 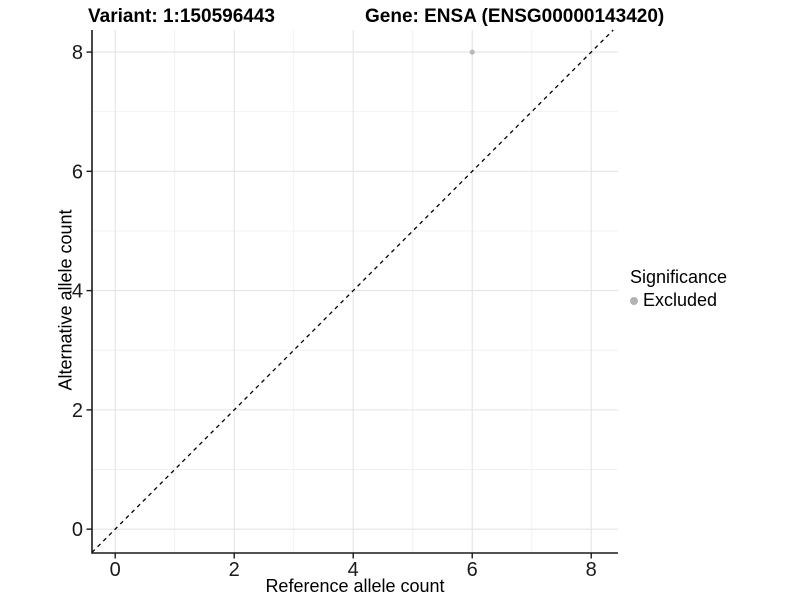 What do you see at coordinates (355, 586) in the screenshot?
I see `x-axis-title: Reference allele count` at bounding box center [355, 586].